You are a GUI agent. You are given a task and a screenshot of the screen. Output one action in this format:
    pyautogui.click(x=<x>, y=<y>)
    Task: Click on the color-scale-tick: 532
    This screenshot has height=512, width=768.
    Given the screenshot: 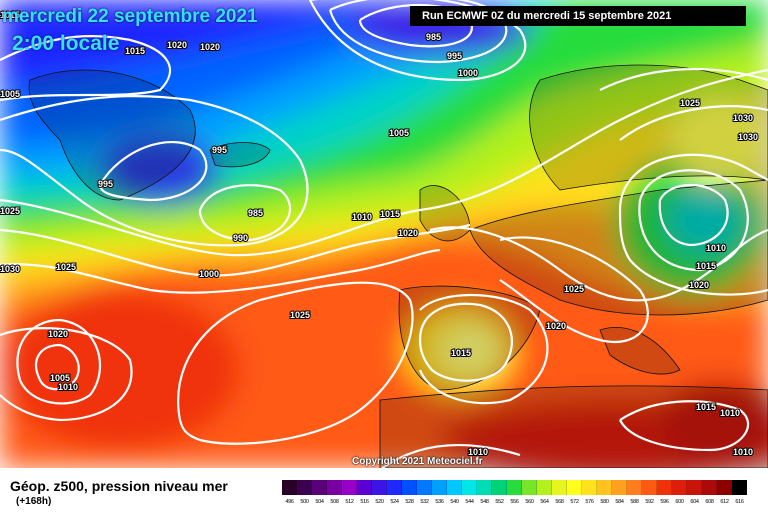 What is the action you would take?
    pyautogui.click(x=424, y=502)
    